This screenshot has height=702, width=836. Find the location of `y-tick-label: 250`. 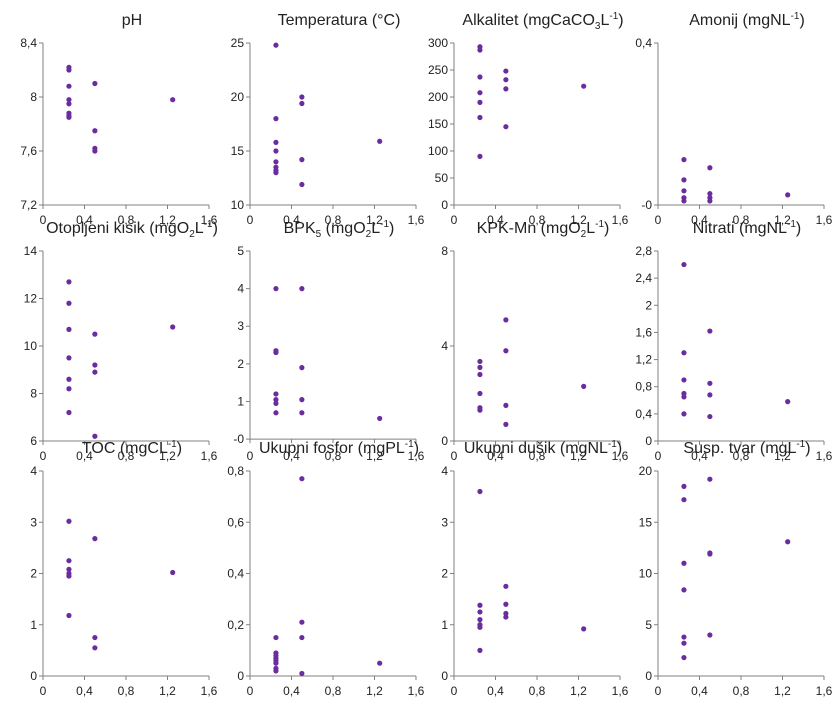

y-tick-label: 250 is located at coordinates (438, 70).